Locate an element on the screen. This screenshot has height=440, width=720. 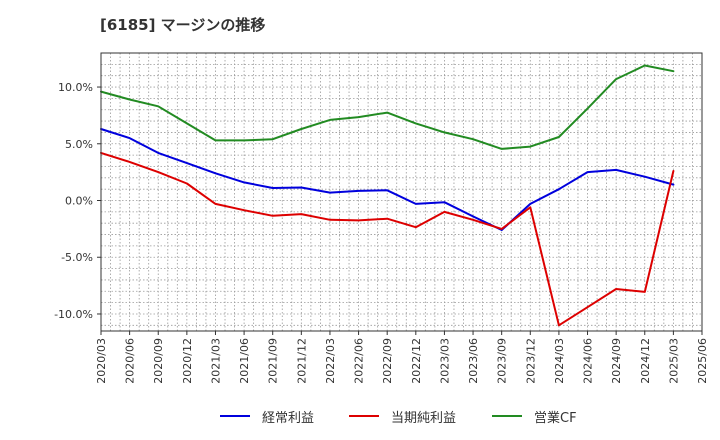
legend-label-ordinary-profit: 経常利益 is located at coordinates (288, 418).